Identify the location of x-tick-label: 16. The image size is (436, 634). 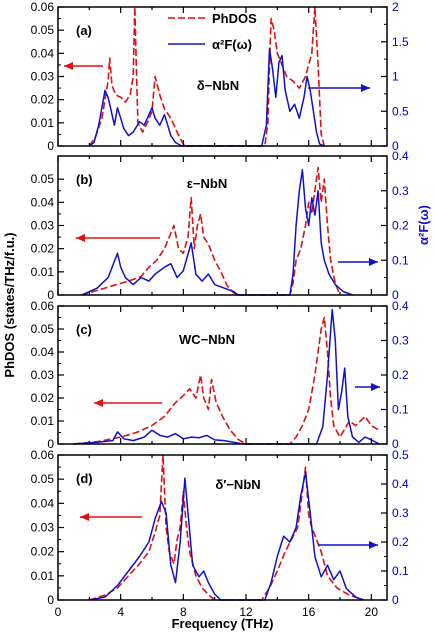
(309, 612).